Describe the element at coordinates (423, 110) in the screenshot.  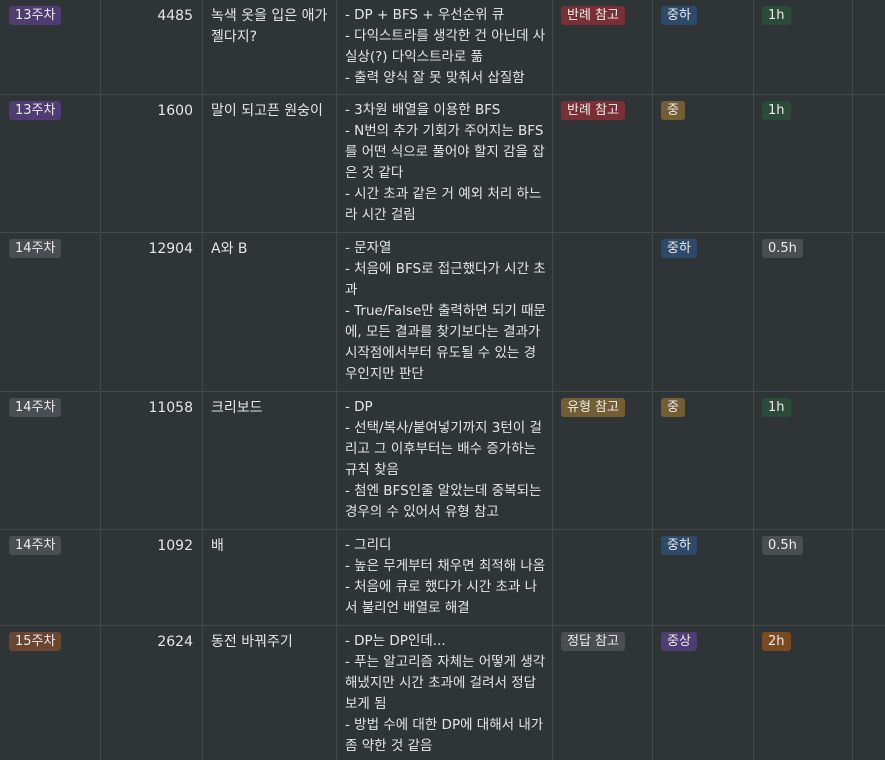
I see `note-line: - 3차원 배열을 이용한 BFS` at that location.